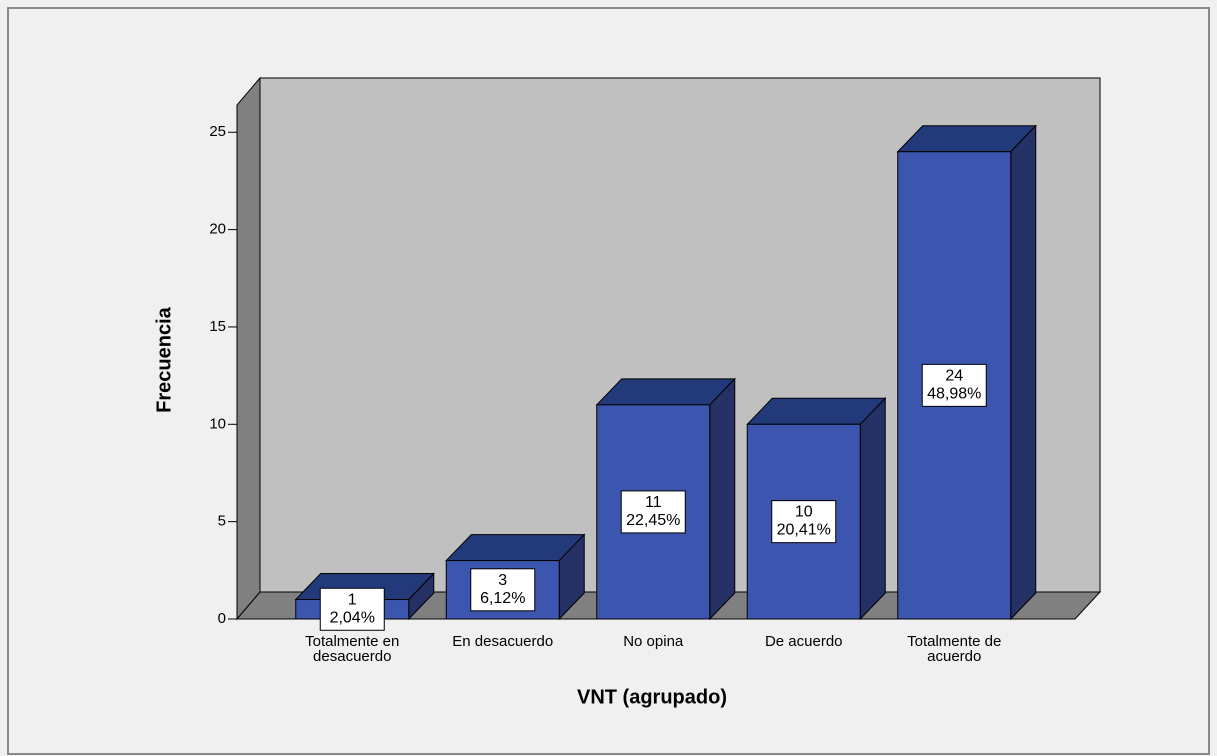 The width and height of the screenshot is (1217, 756). What do you see at coordinates (217, 229) in the screenshot?
I see `y-tick-label: 20` at bounding box center [217, 229].